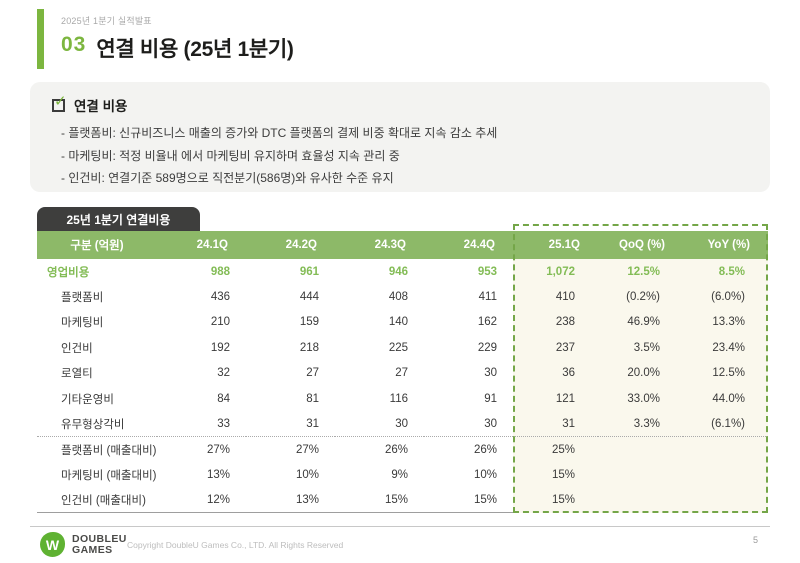 Image resolution: width=800 pixels, height=563 pixels. What do you see at coordinates (82, 323) in the screenshot?
I see `row-label: 마케팅비` at bounding box center [82, 323].